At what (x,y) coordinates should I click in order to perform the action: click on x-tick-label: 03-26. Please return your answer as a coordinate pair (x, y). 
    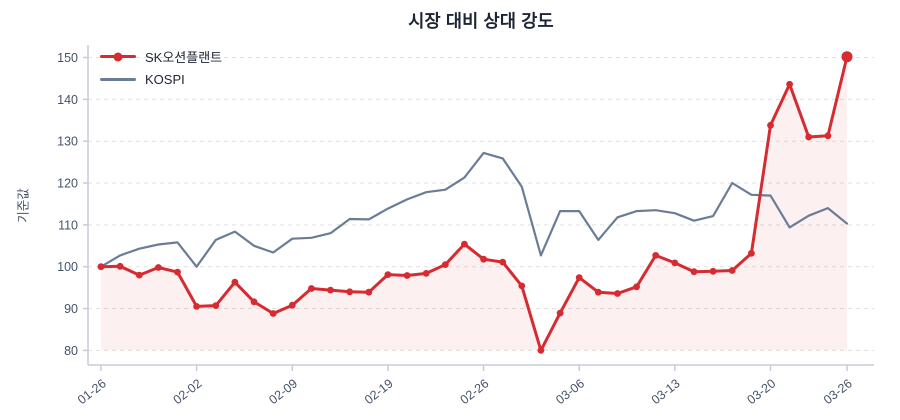
    Looking at the image, I should click on (838, 391).